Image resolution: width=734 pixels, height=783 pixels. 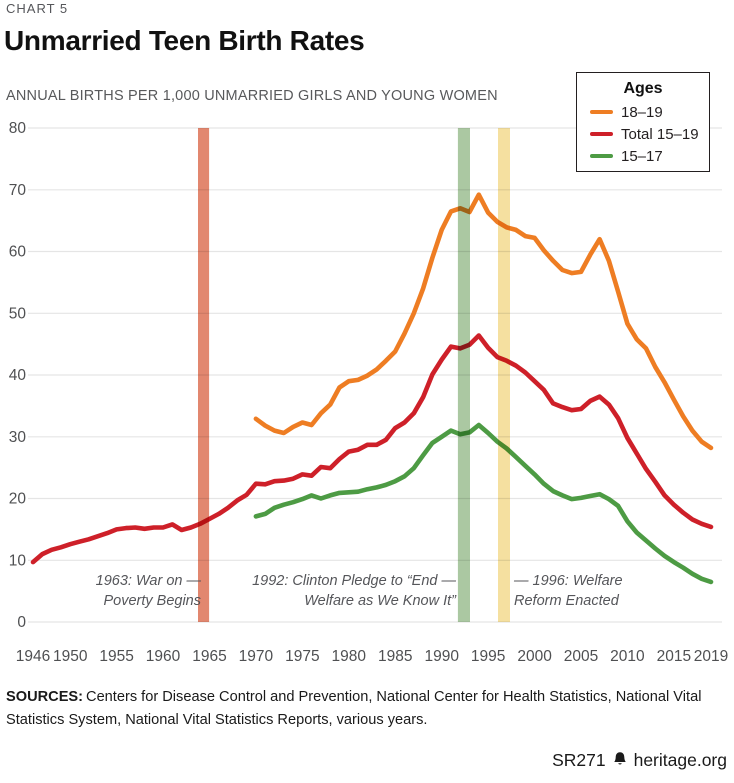 What do you see at coordinates (711, 656) in the screenshot?
I see `svg-text: 2019` at bounding box center [711, 656].